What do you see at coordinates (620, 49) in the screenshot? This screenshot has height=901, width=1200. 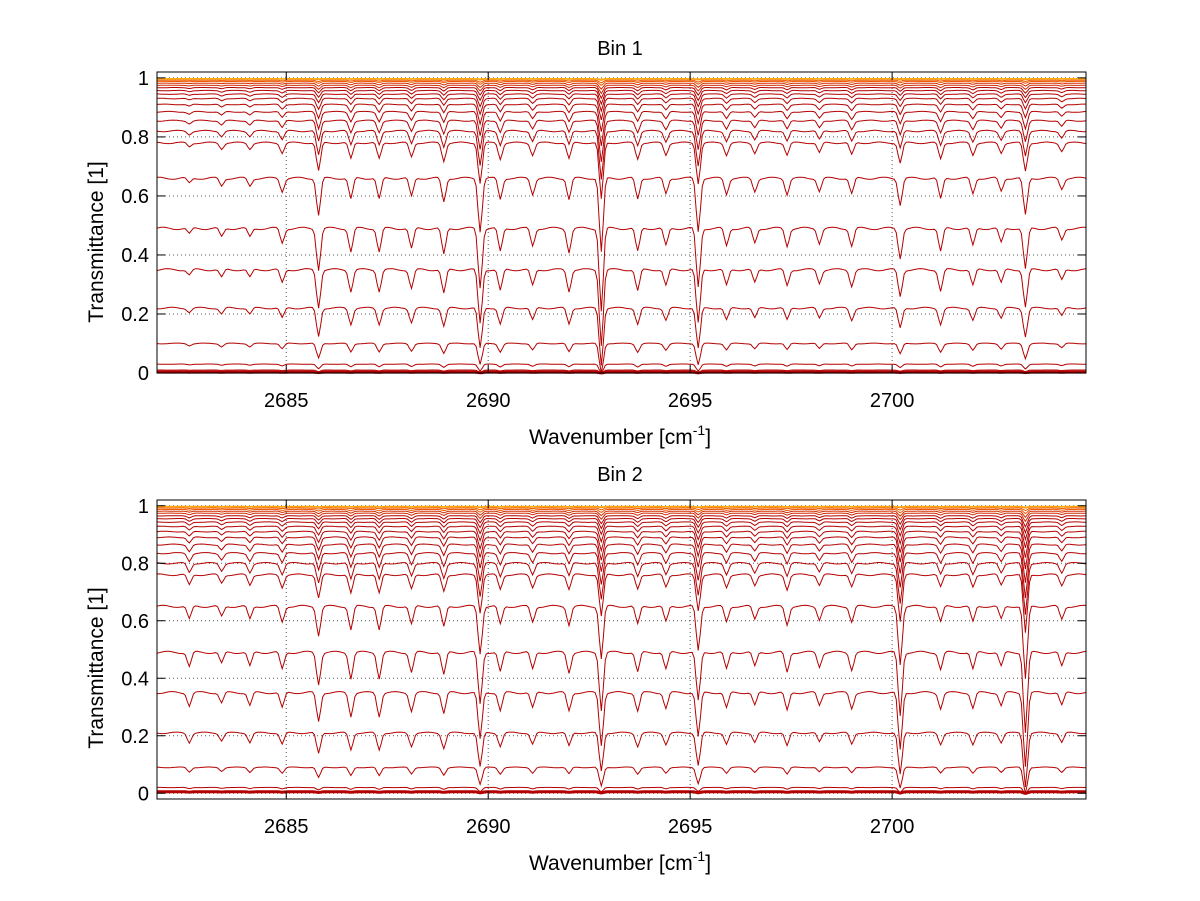 I see `chart-title: Bin 1` at bounding box center [620, 49].